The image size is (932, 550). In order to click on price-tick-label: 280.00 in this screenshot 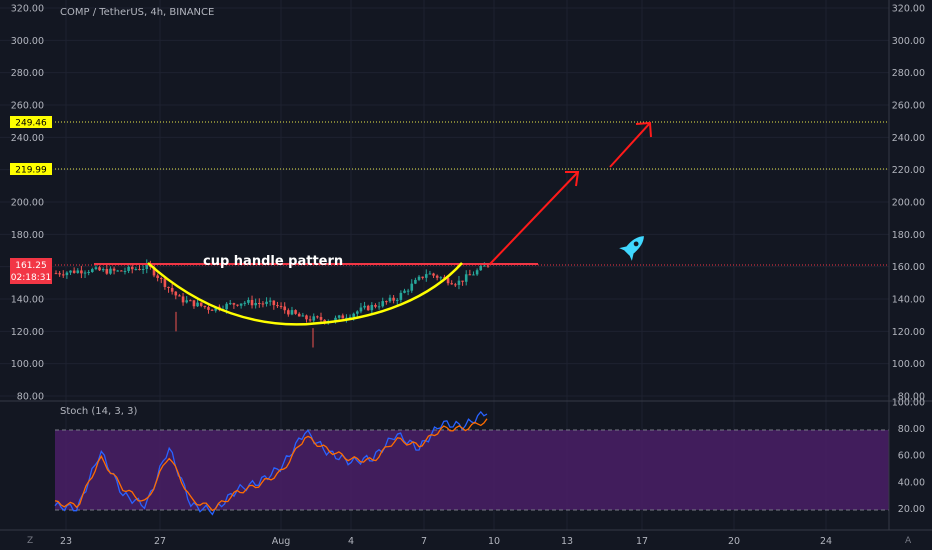, I will do `click(27, 73)`.